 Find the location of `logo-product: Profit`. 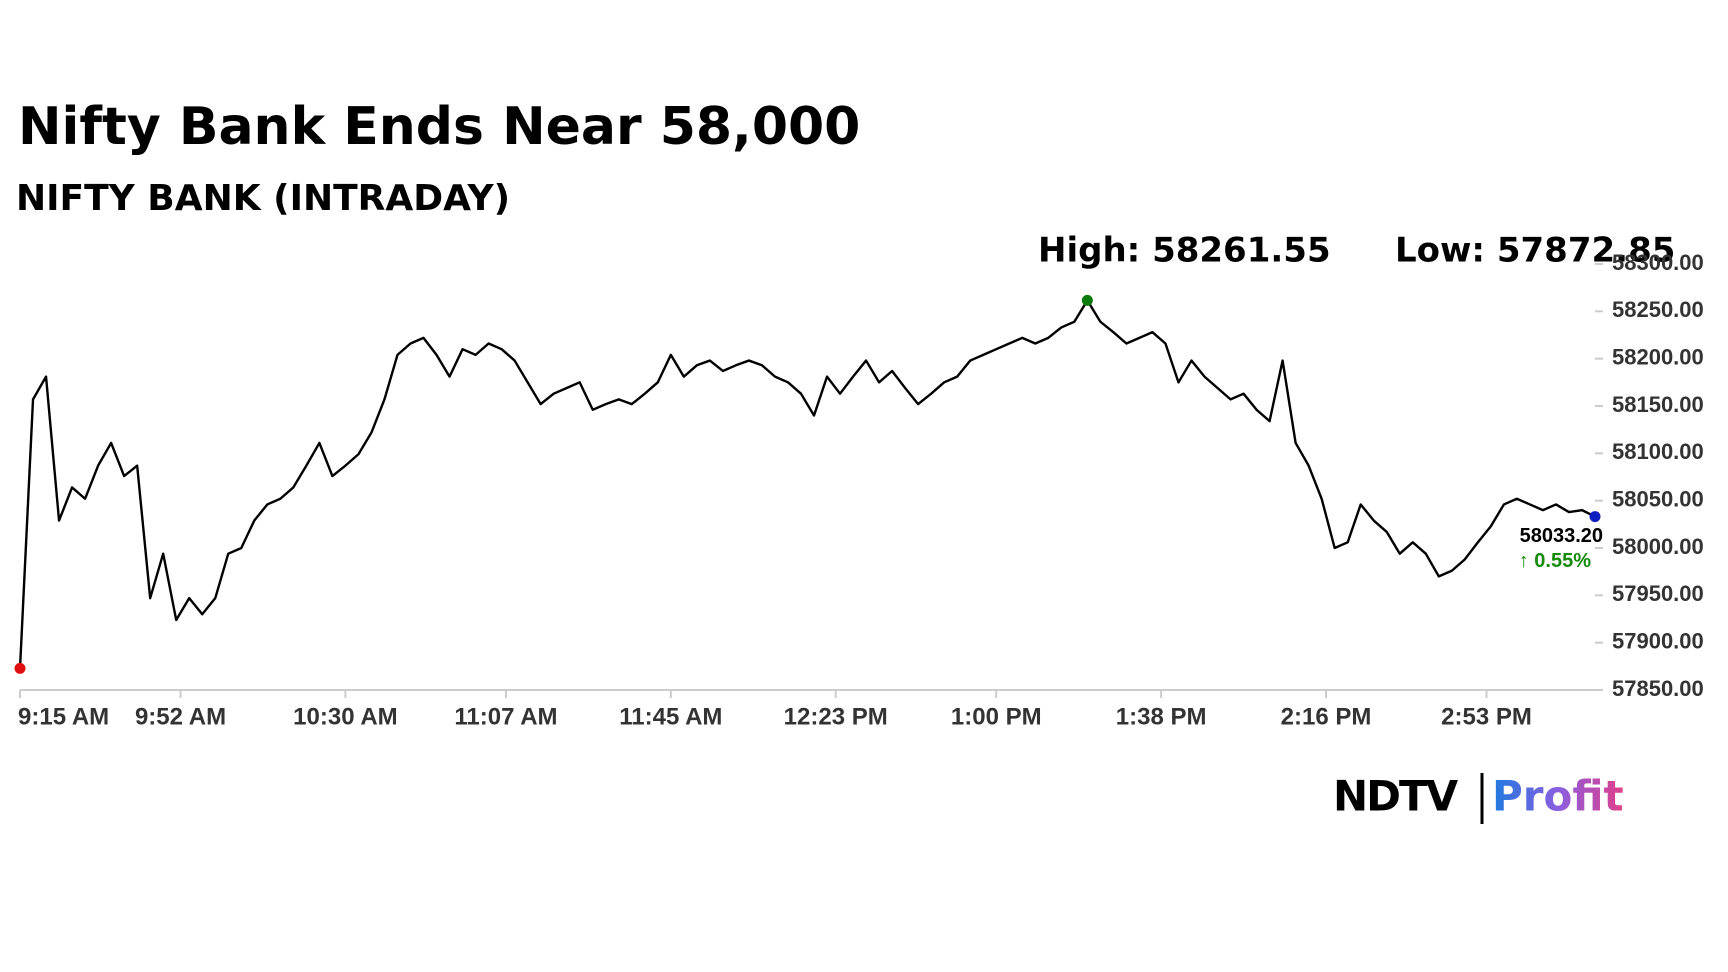

logo-product: Profit is located at coordinates (1558, 796).